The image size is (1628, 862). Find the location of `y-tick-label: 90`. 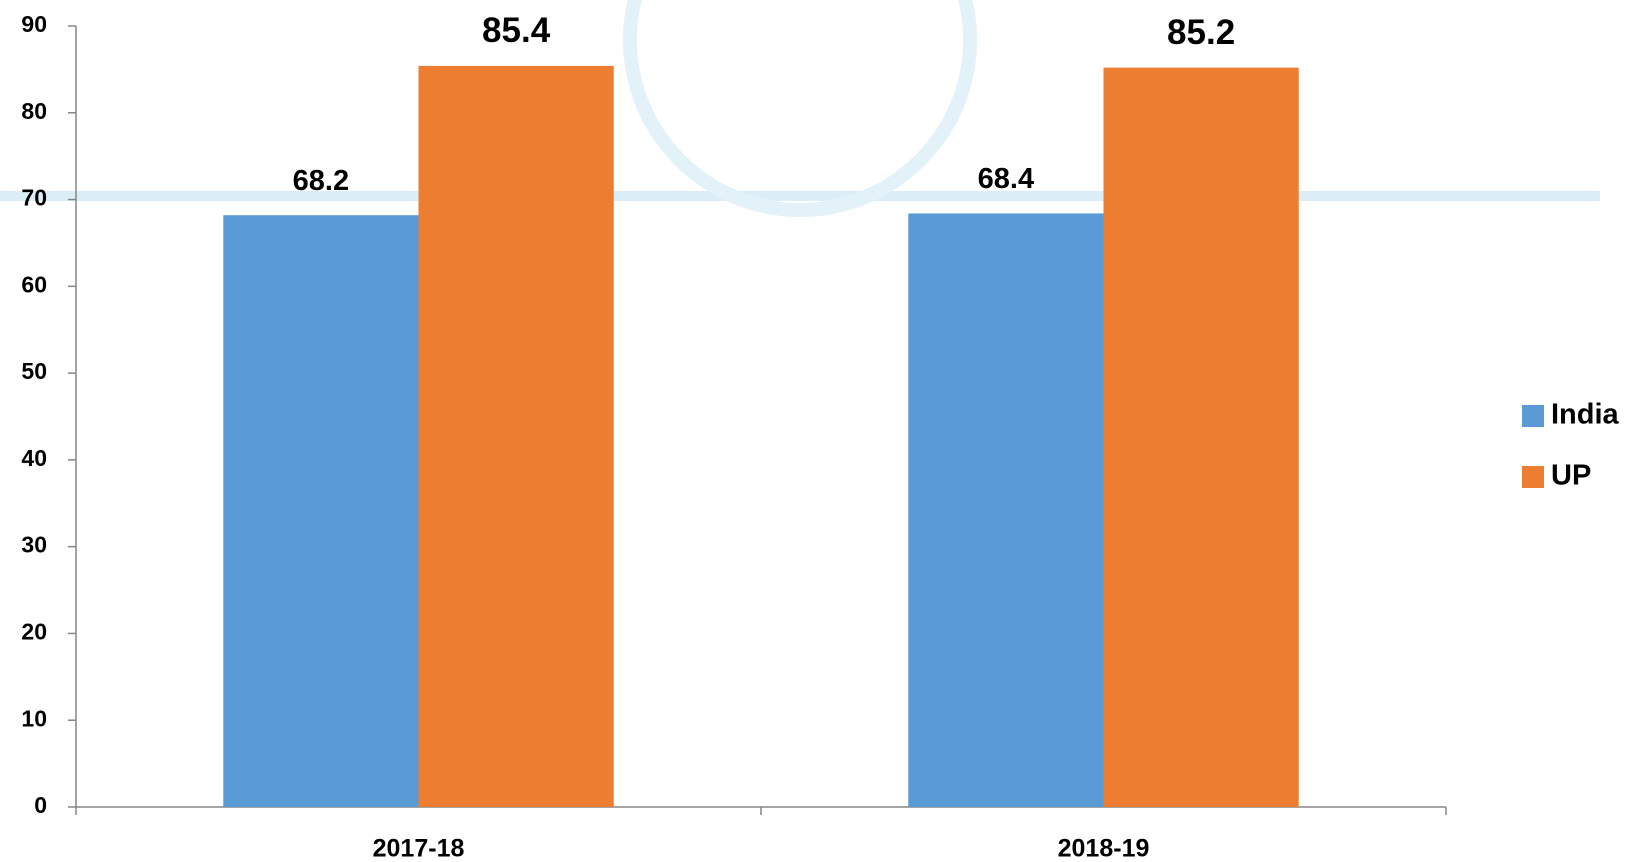

y-tick-label: 90 is located at coordinates (34, 24).